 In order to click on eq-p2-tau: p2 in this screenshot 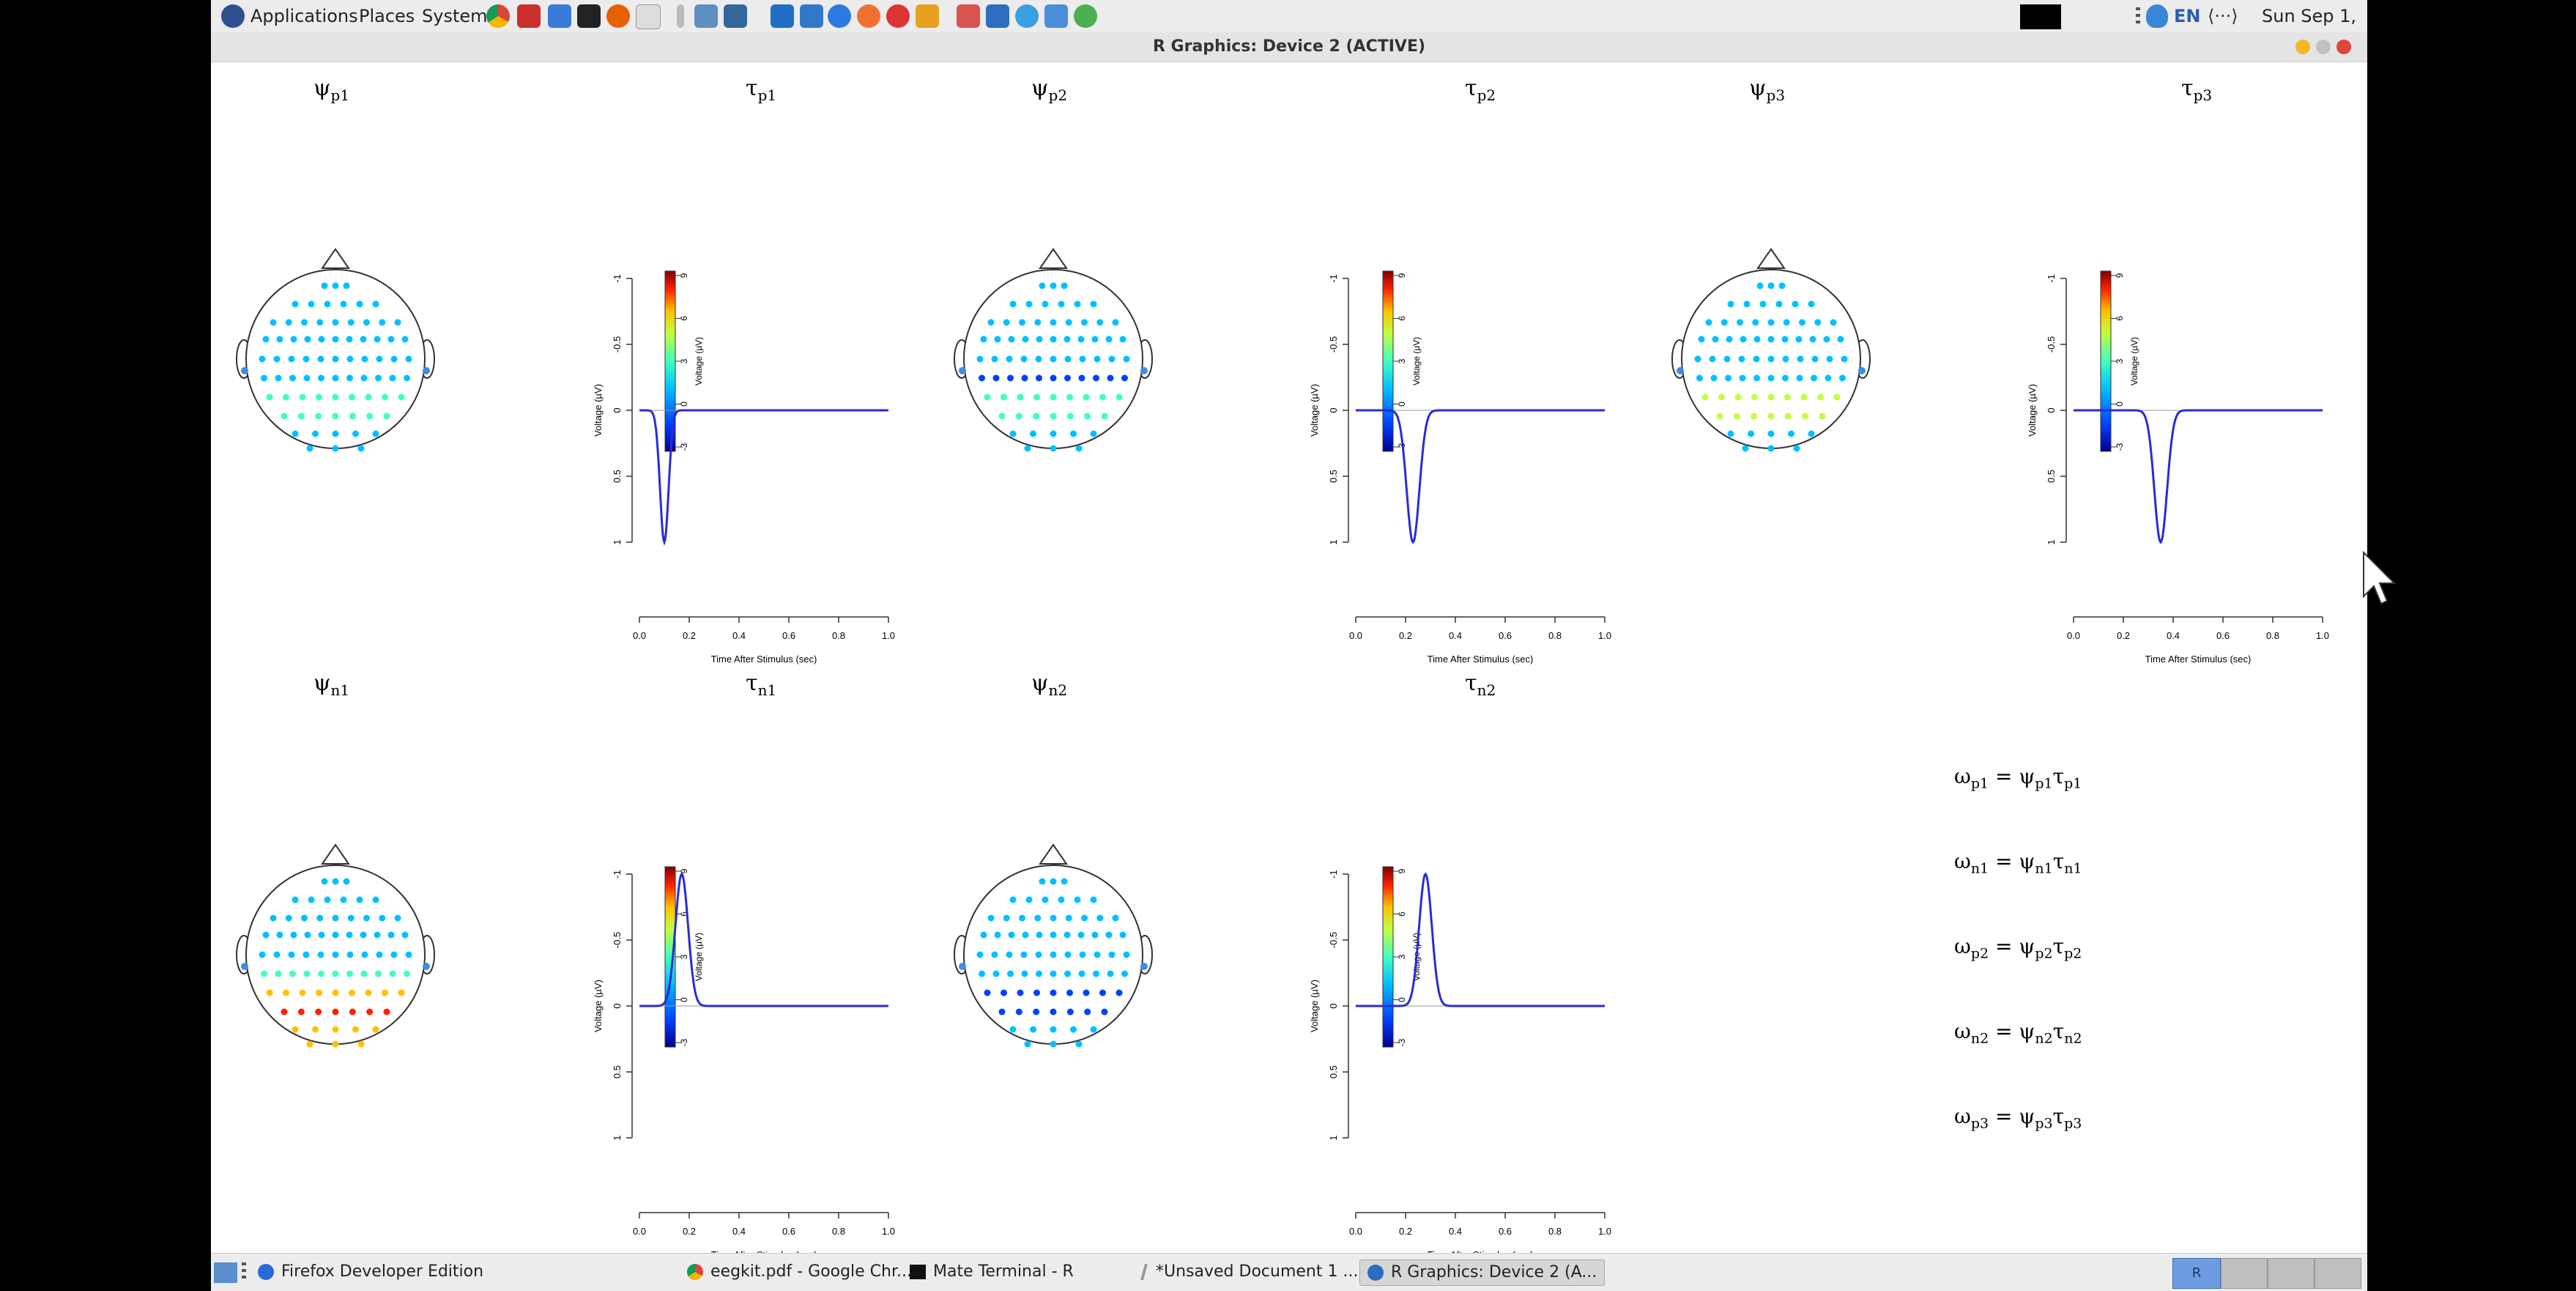, I will do `click(2073, 954)`.